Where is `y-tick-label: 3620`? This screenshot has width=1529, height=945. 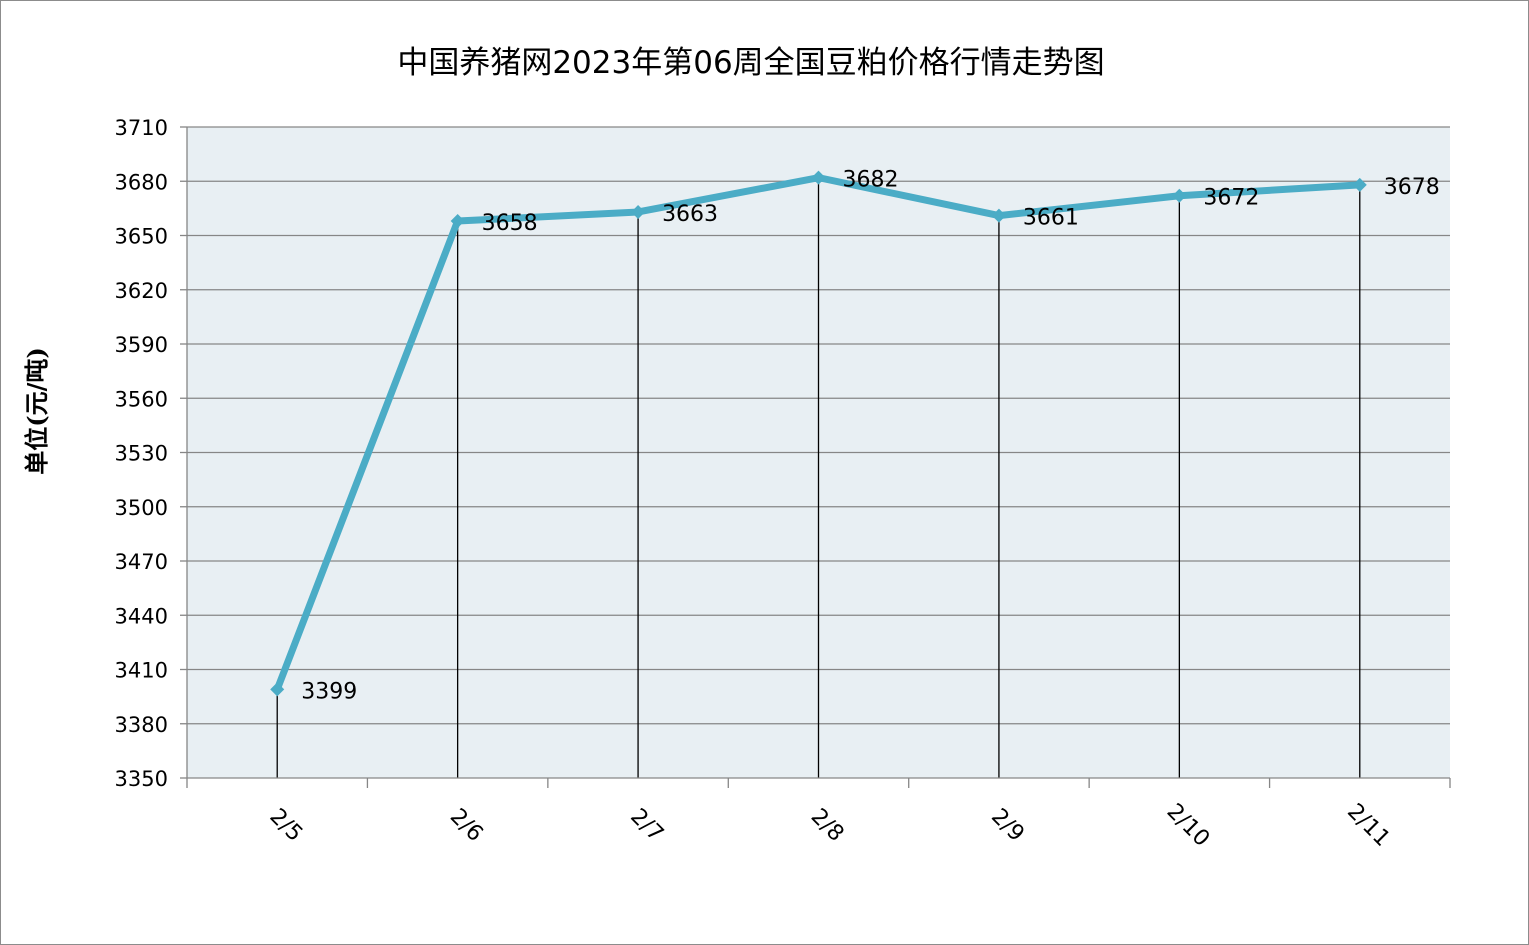 y-tick-label: 3620 is located at coordinates (141, 291).